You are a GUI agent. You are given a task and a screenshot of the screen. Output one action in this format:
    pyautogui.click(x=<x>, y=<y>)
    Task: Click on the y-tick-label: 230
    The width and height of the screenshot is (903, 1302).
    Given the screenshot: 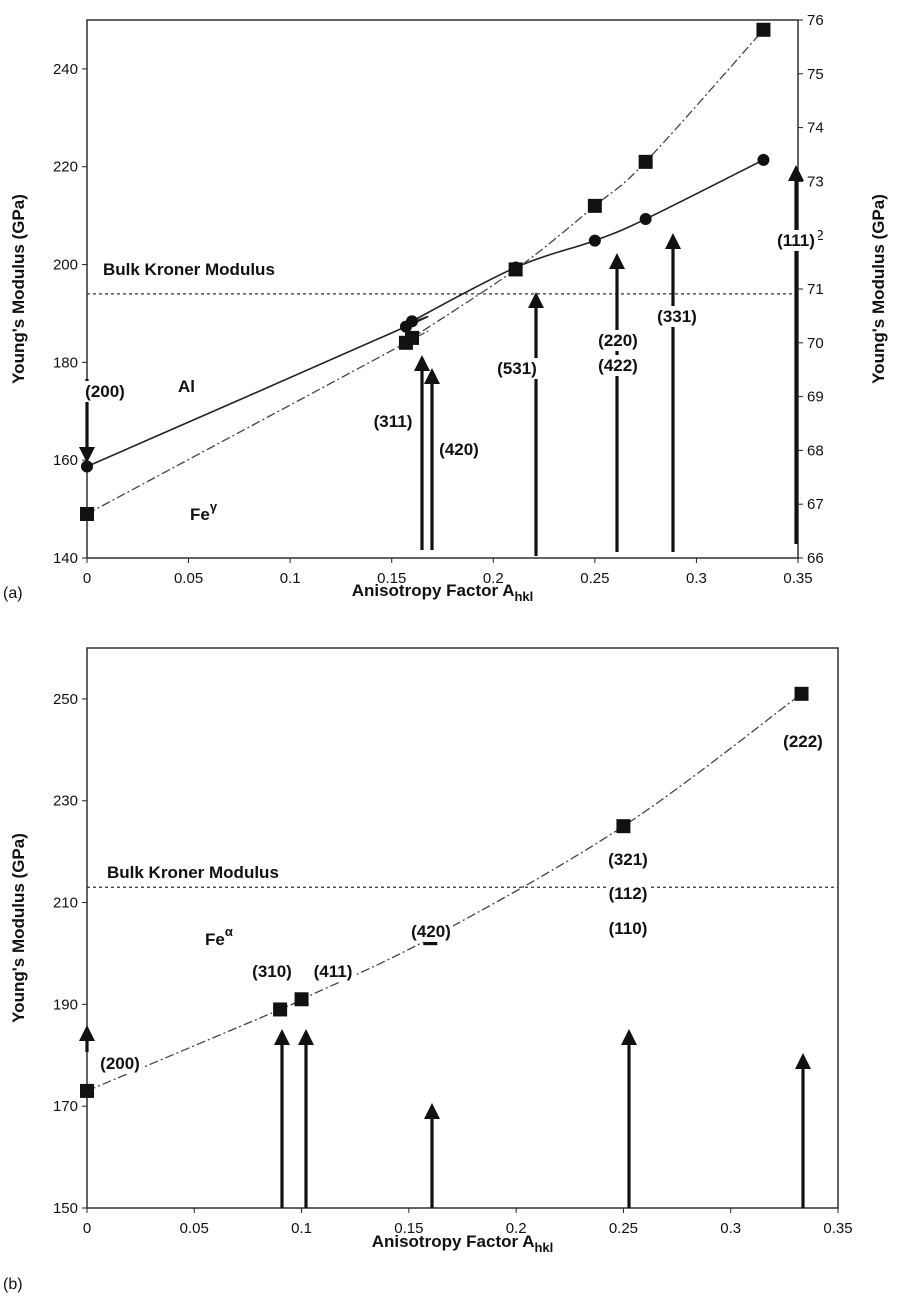 What is the action you would take?
    pyautogui.click(x=65, y=801)
    